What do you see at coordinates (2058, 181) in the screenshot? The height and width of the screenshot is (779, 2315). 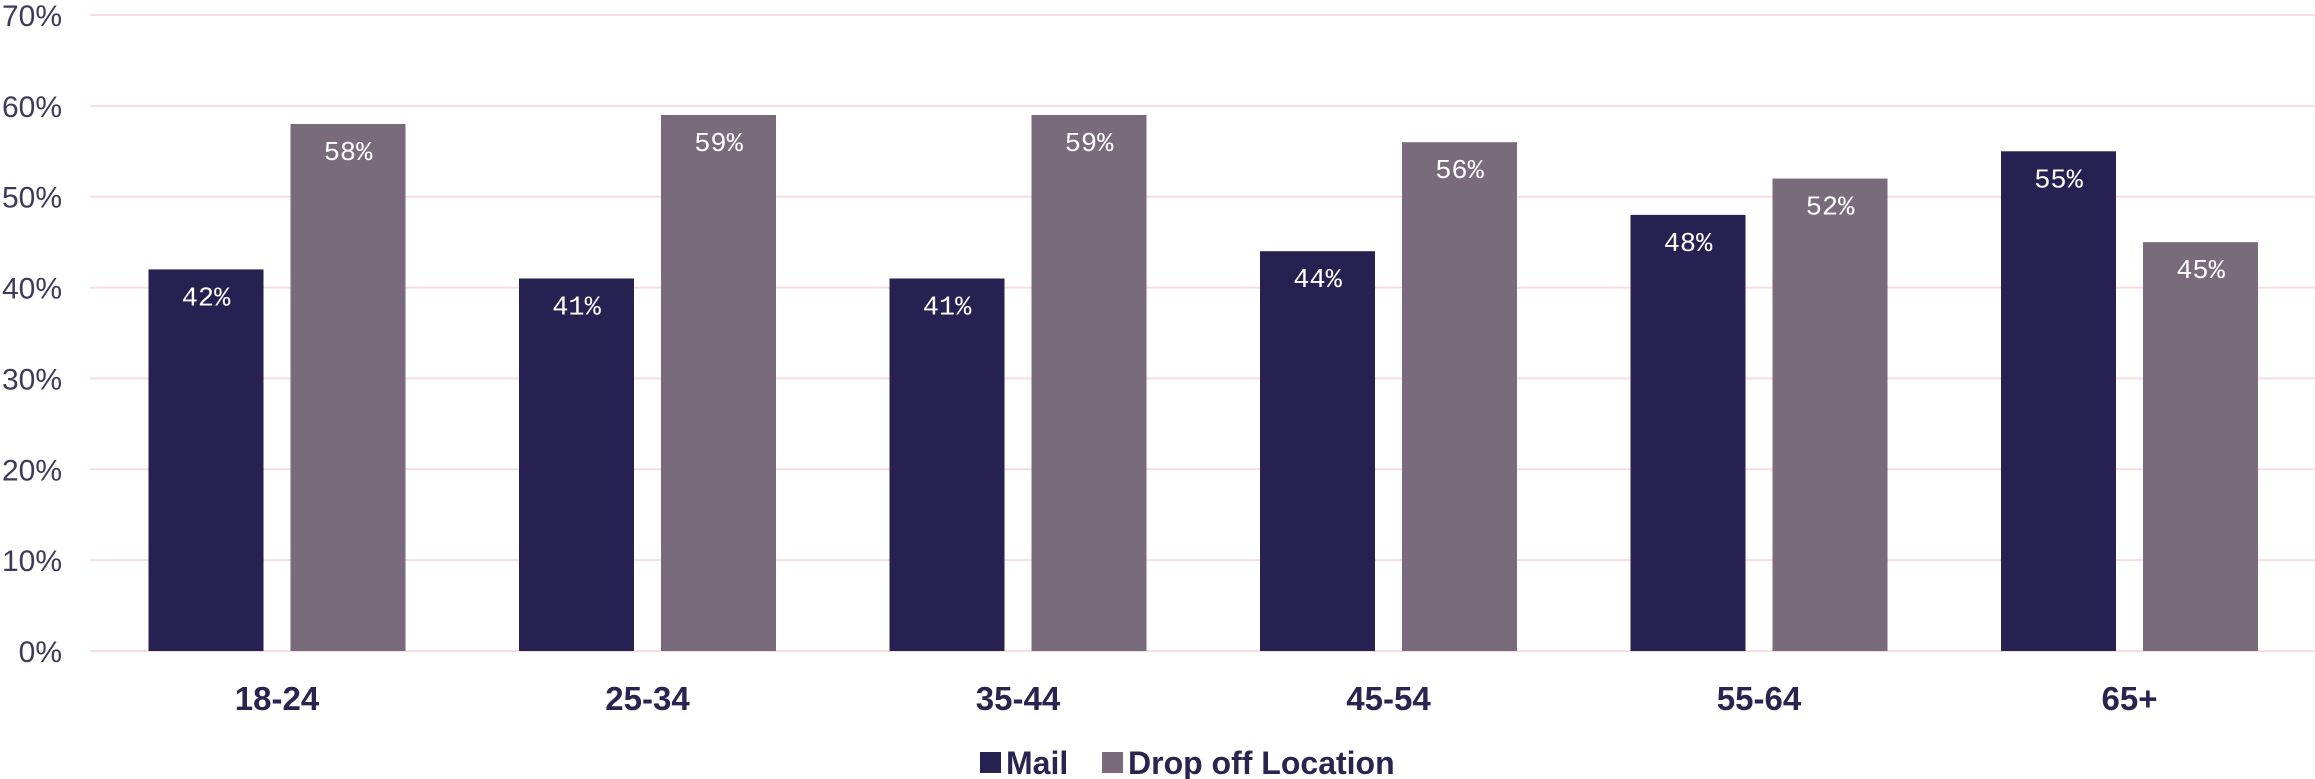 I see `data-label: 55%` at bounding box center [2058, 181].